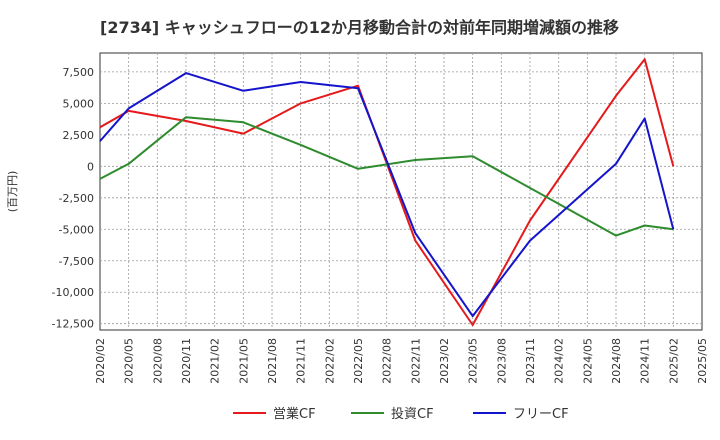  I want to click on x-tick-label: 2023/11, so click(530, 361).